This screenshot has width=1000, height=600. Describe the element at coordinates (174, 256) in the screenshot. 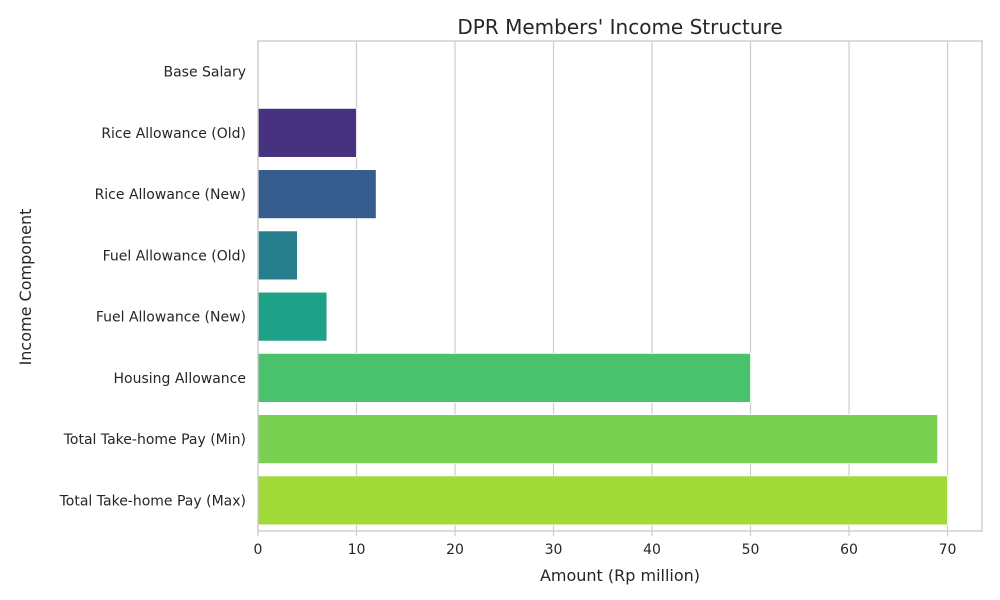

I see `y-tick-label: Fuel Allowance (Old)` at that location.